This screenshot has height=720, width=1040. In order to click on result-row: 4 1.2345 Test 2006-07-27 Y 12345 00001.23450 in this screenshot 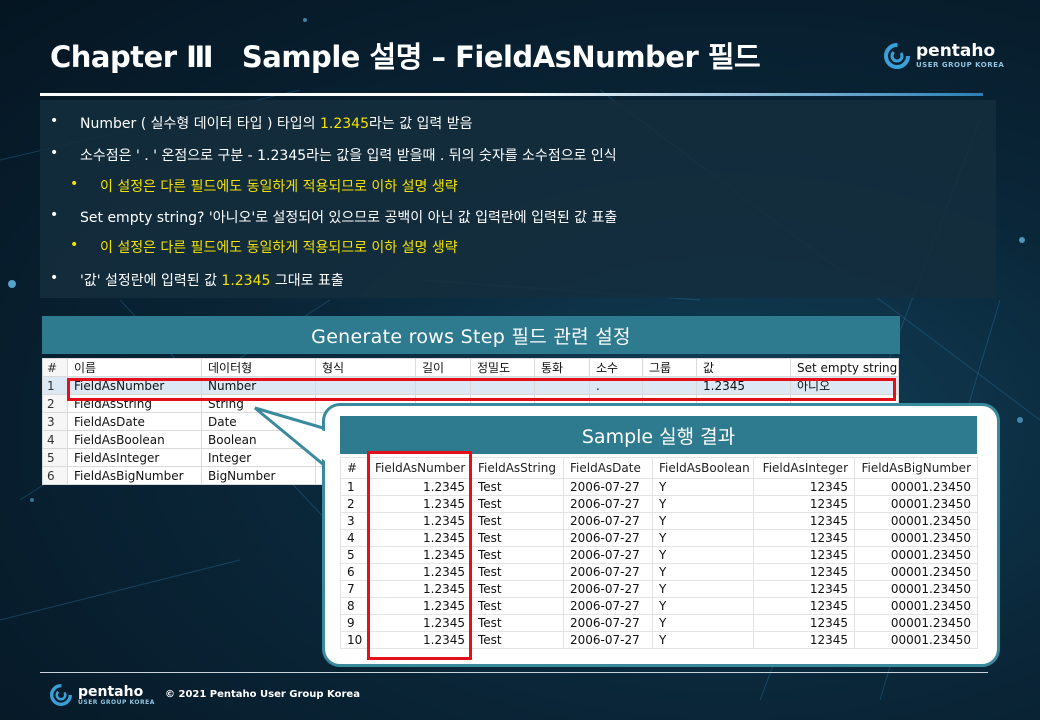, I will do `click(659, 538)`.